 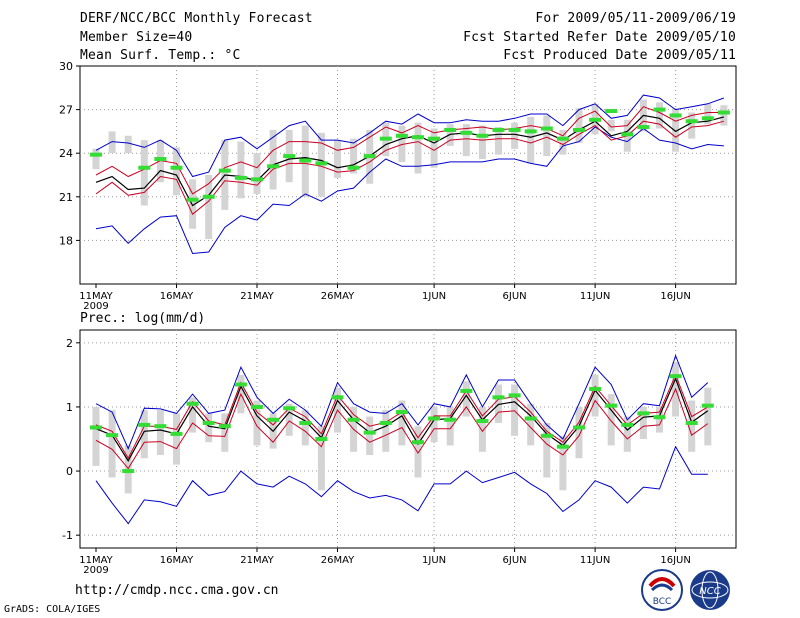 I want to click on x-tick-label: 26MAY, so click(x=338, y=560).